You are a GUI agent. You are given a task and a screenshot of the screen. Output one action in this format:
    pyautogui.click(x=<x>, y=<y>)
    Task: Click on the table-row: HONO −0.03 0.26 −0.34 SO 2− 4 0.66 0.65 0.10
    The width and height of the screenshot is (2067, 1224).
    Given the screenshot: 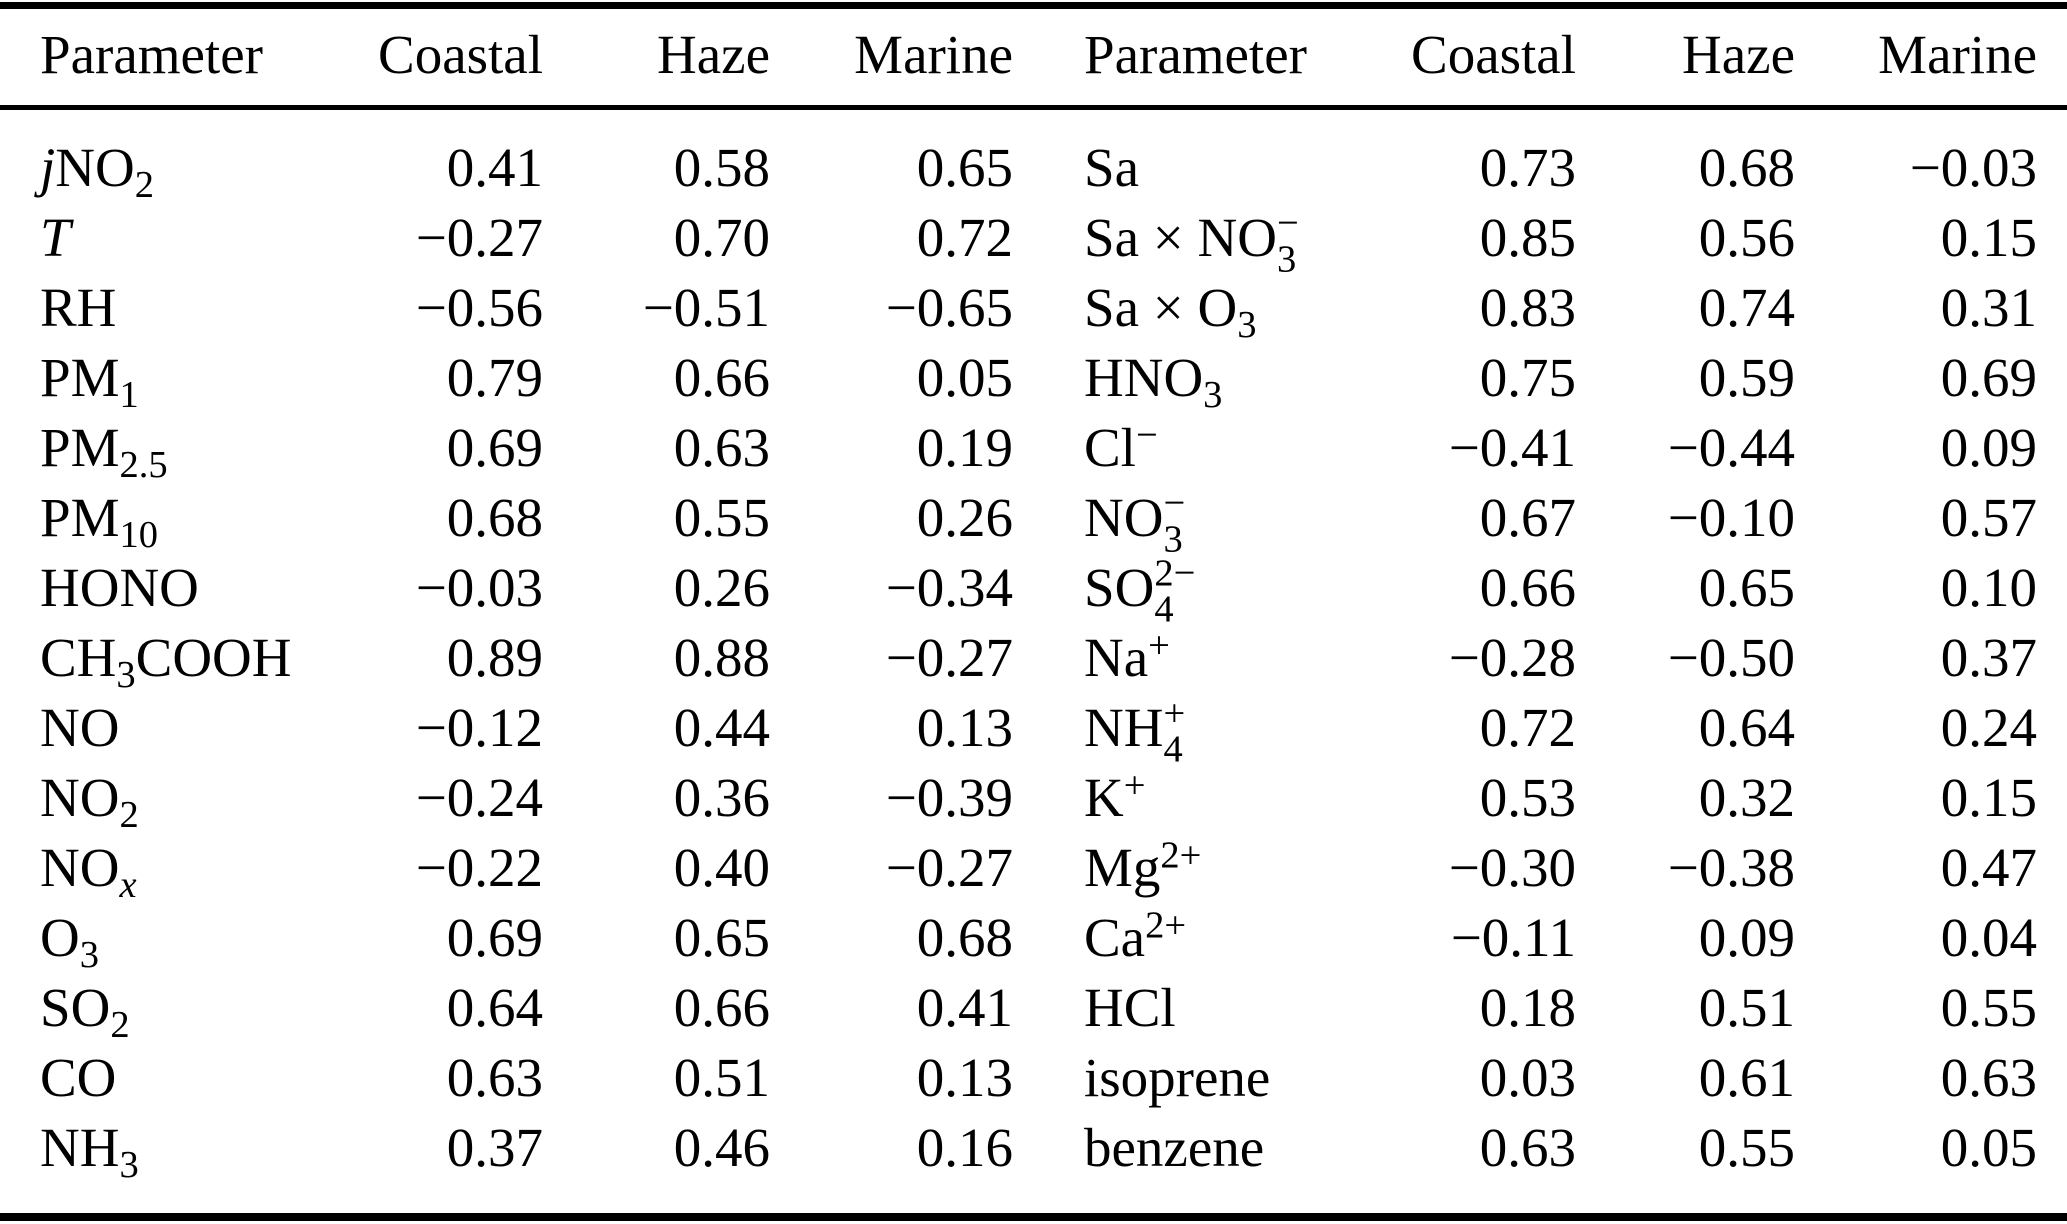 What is the action you would take?
    pyautogui.click(x=1033, y=591)
    